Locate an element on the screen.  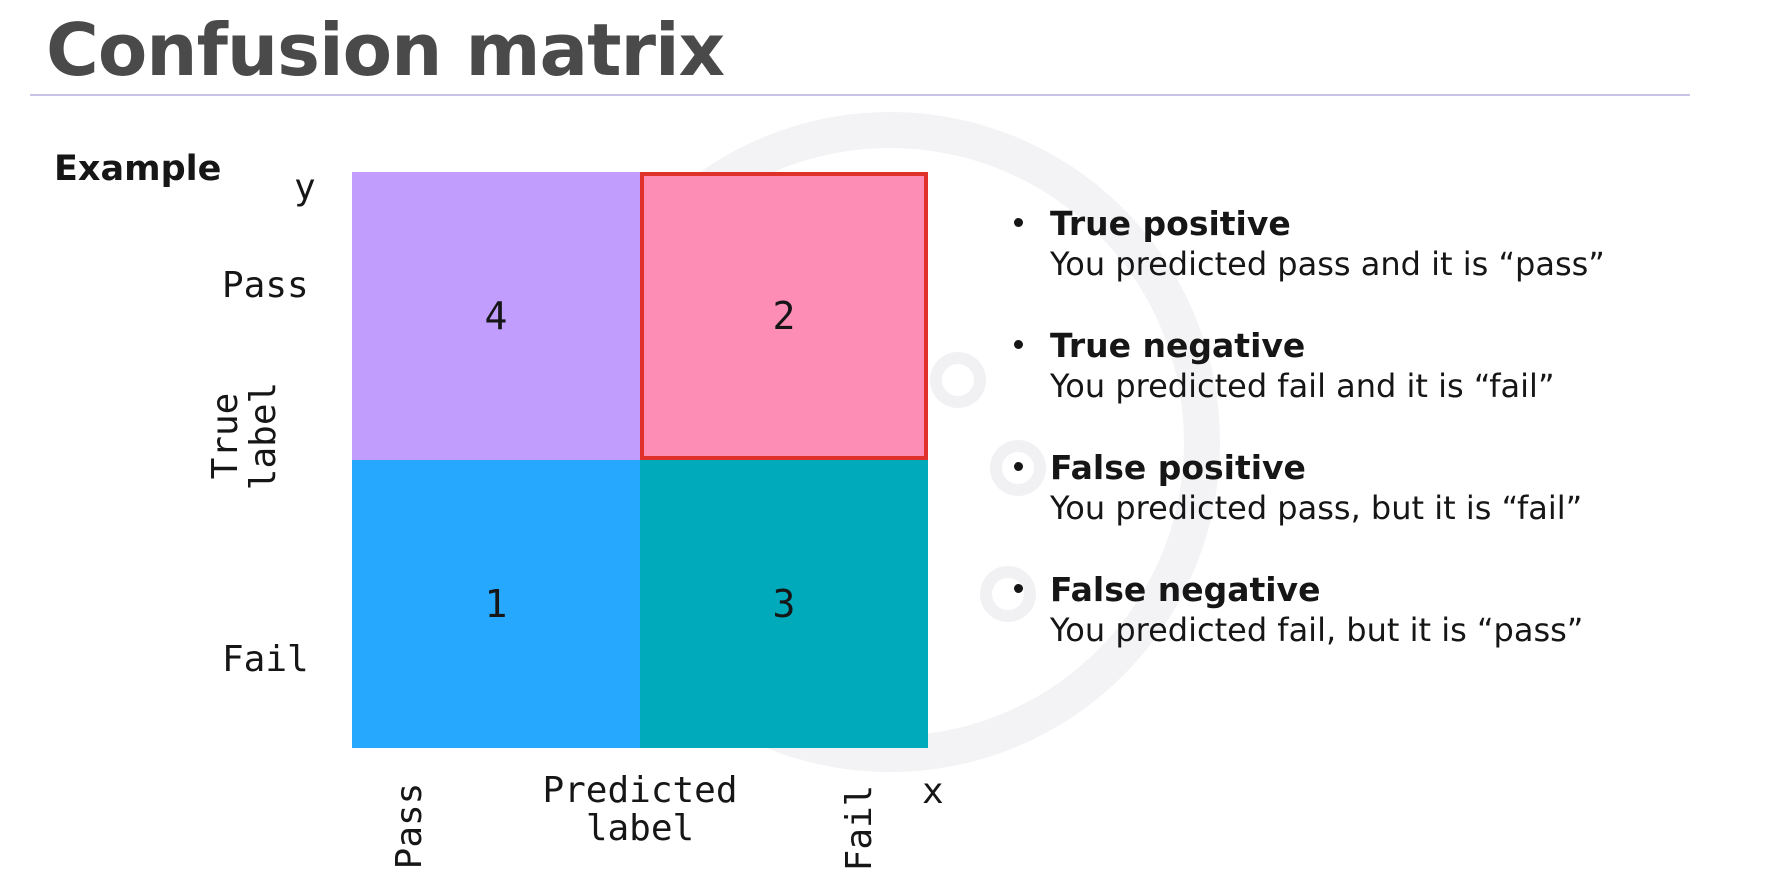
matrix-cell-pass-fail: 2 is located at coordinates (784, 316).